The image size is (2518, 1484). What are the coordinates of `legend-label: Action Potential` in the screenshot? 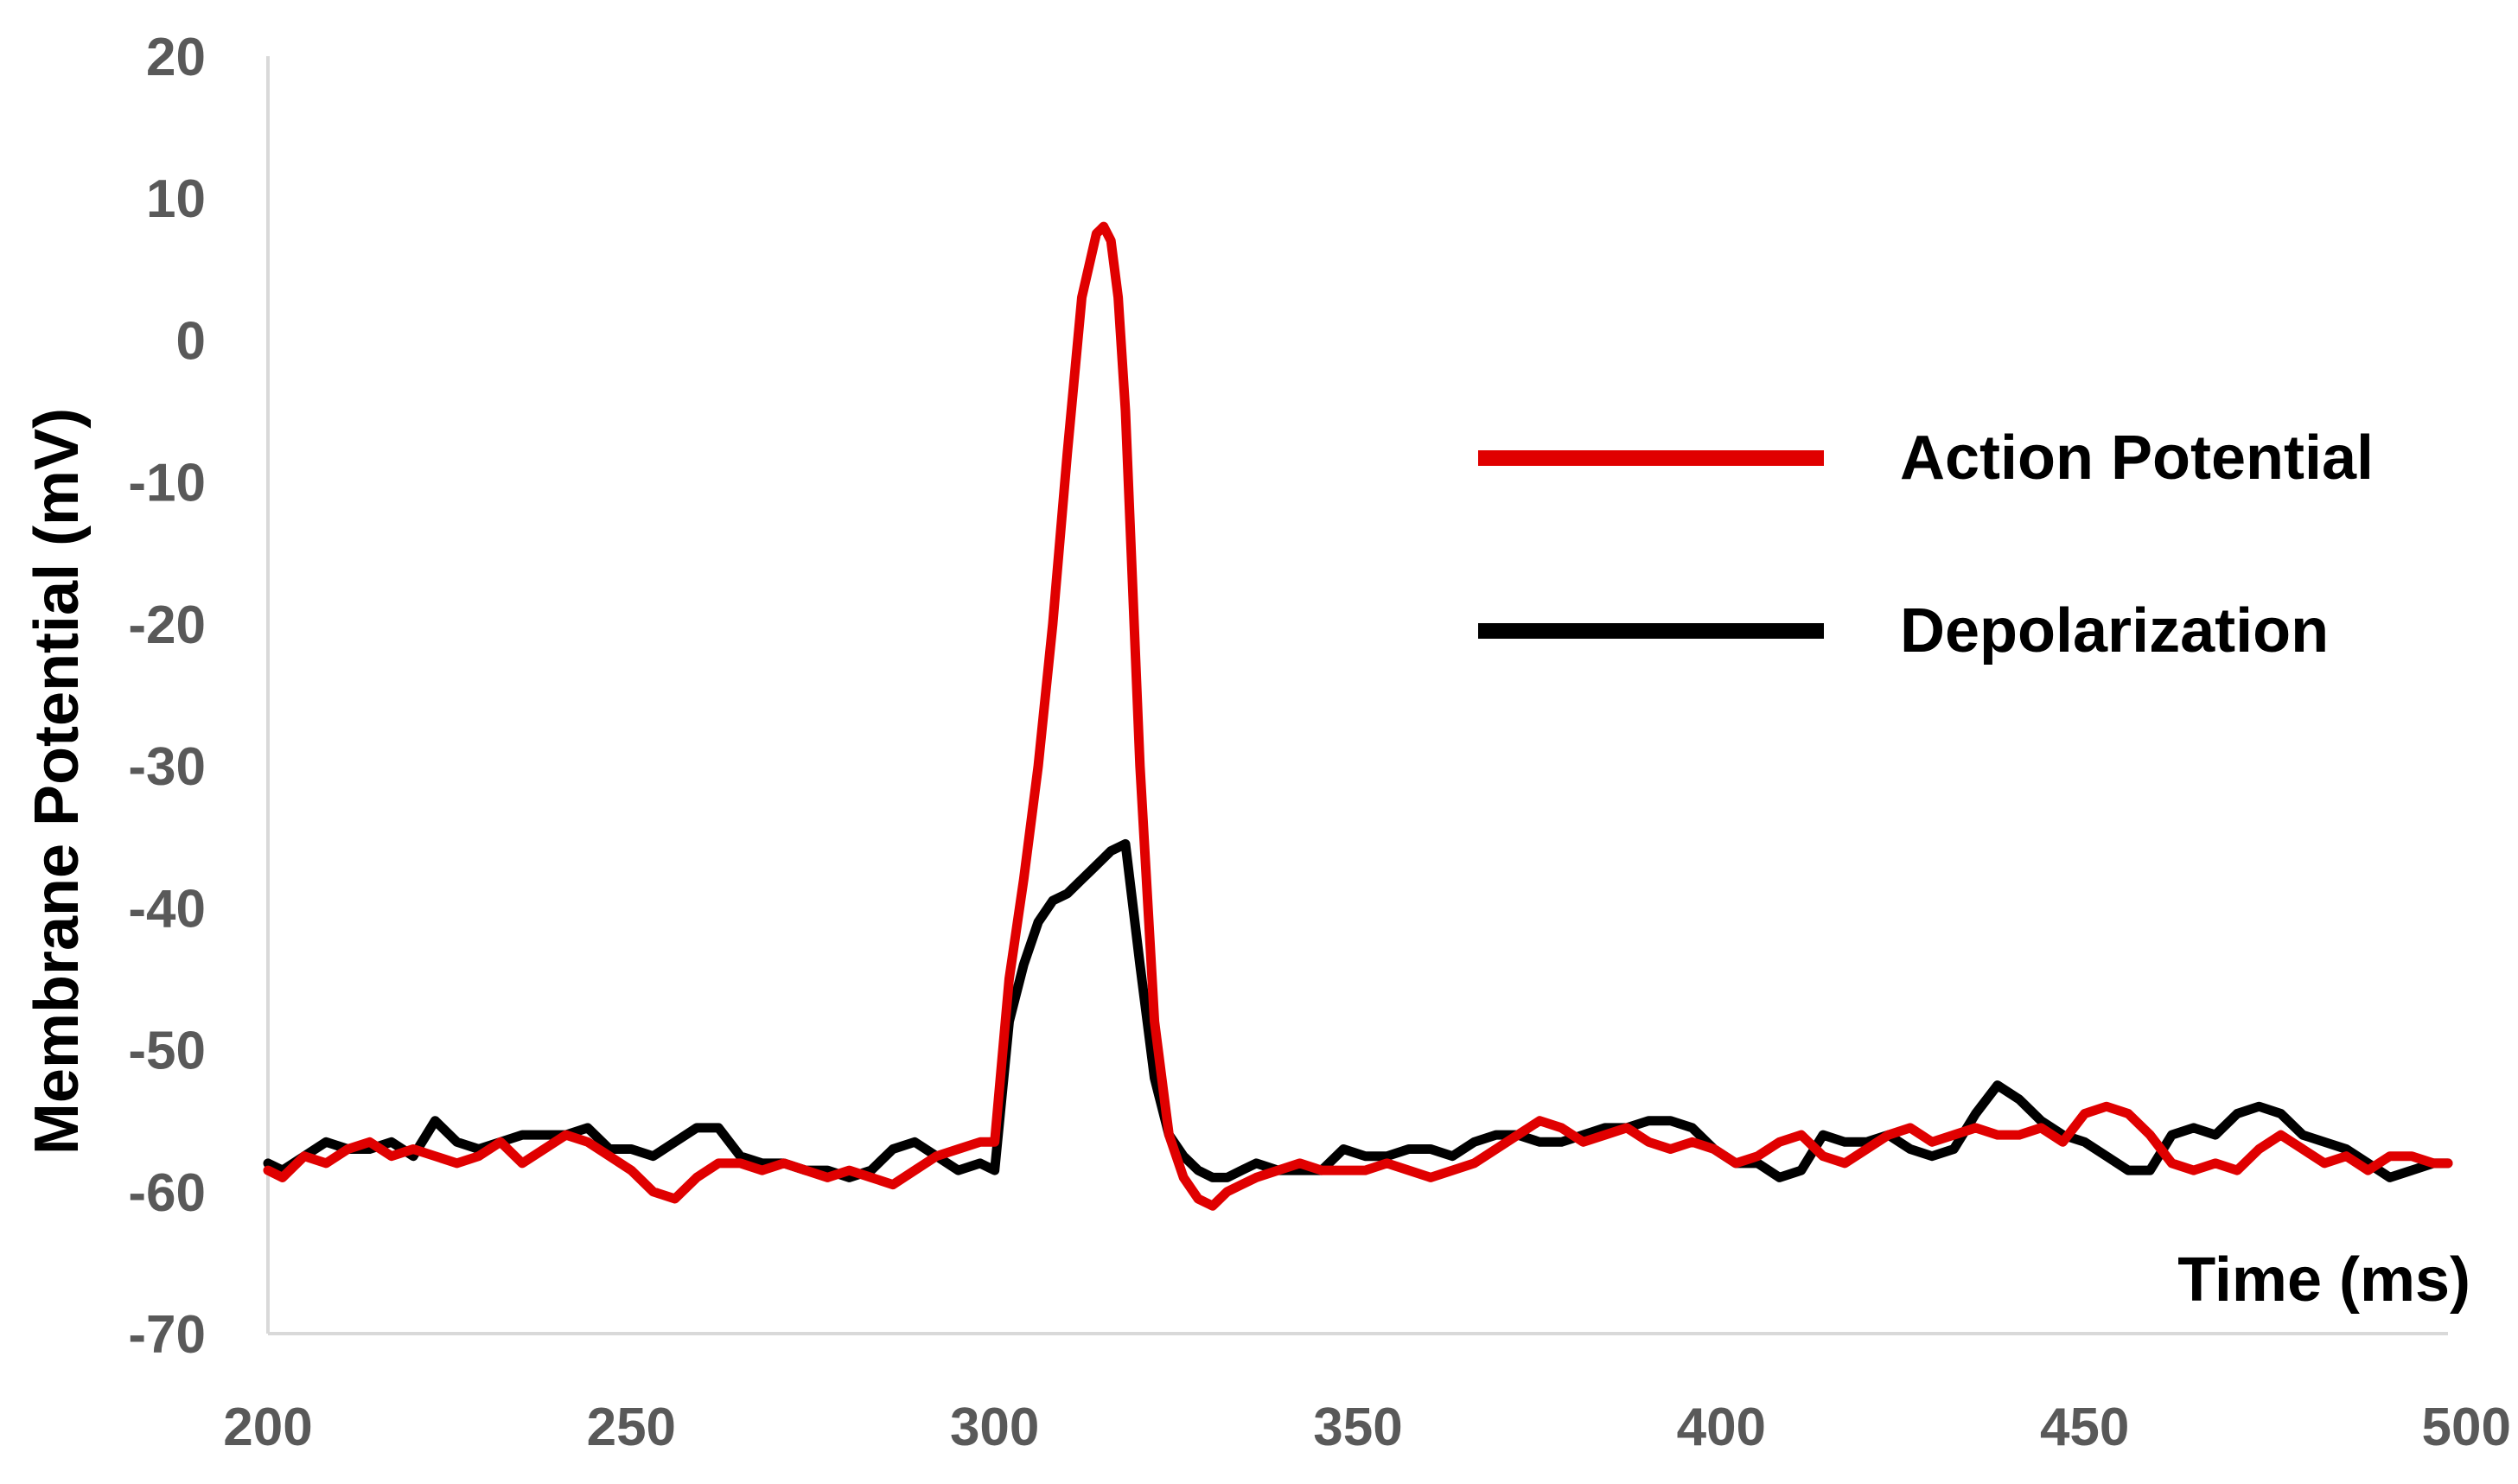 It's located at (2137, 458).